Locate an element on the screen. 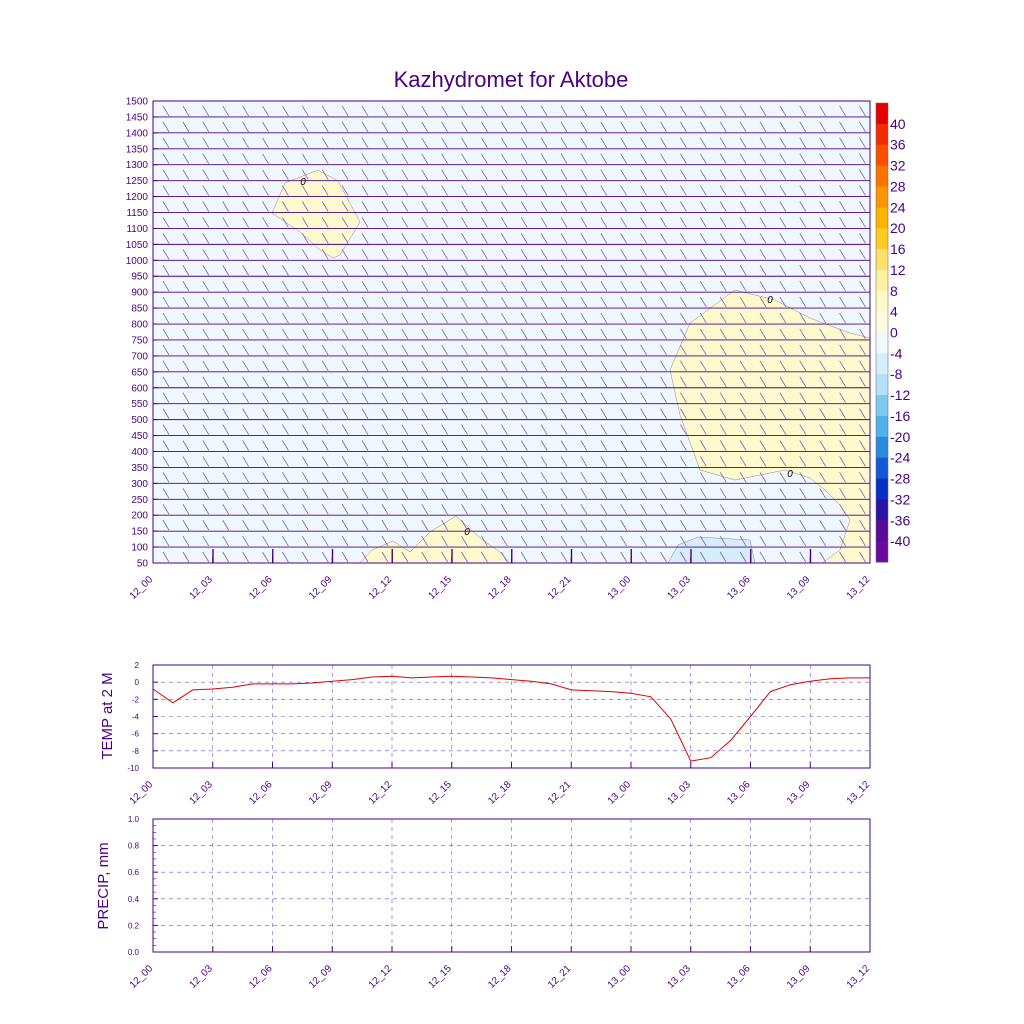 The width and height of the screenshot is (1024, 1024). x-tick-label: 12_18 is located at coordinates (500, 977).